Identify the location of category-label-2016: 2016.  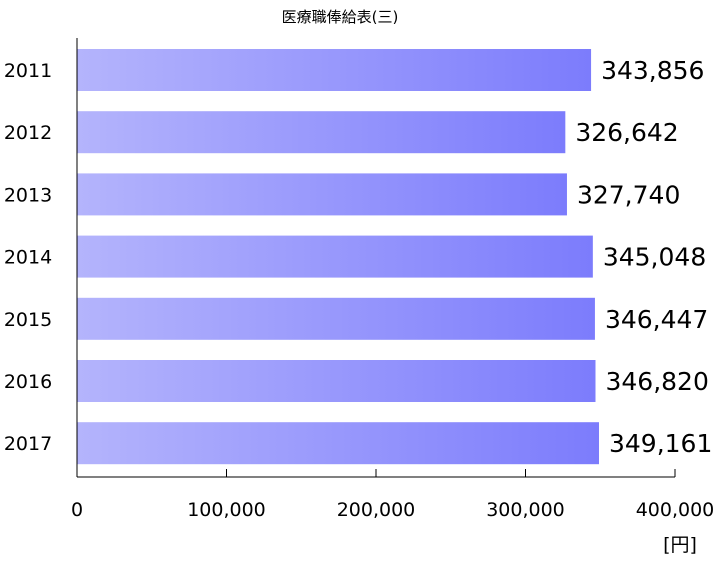
(28, 382).